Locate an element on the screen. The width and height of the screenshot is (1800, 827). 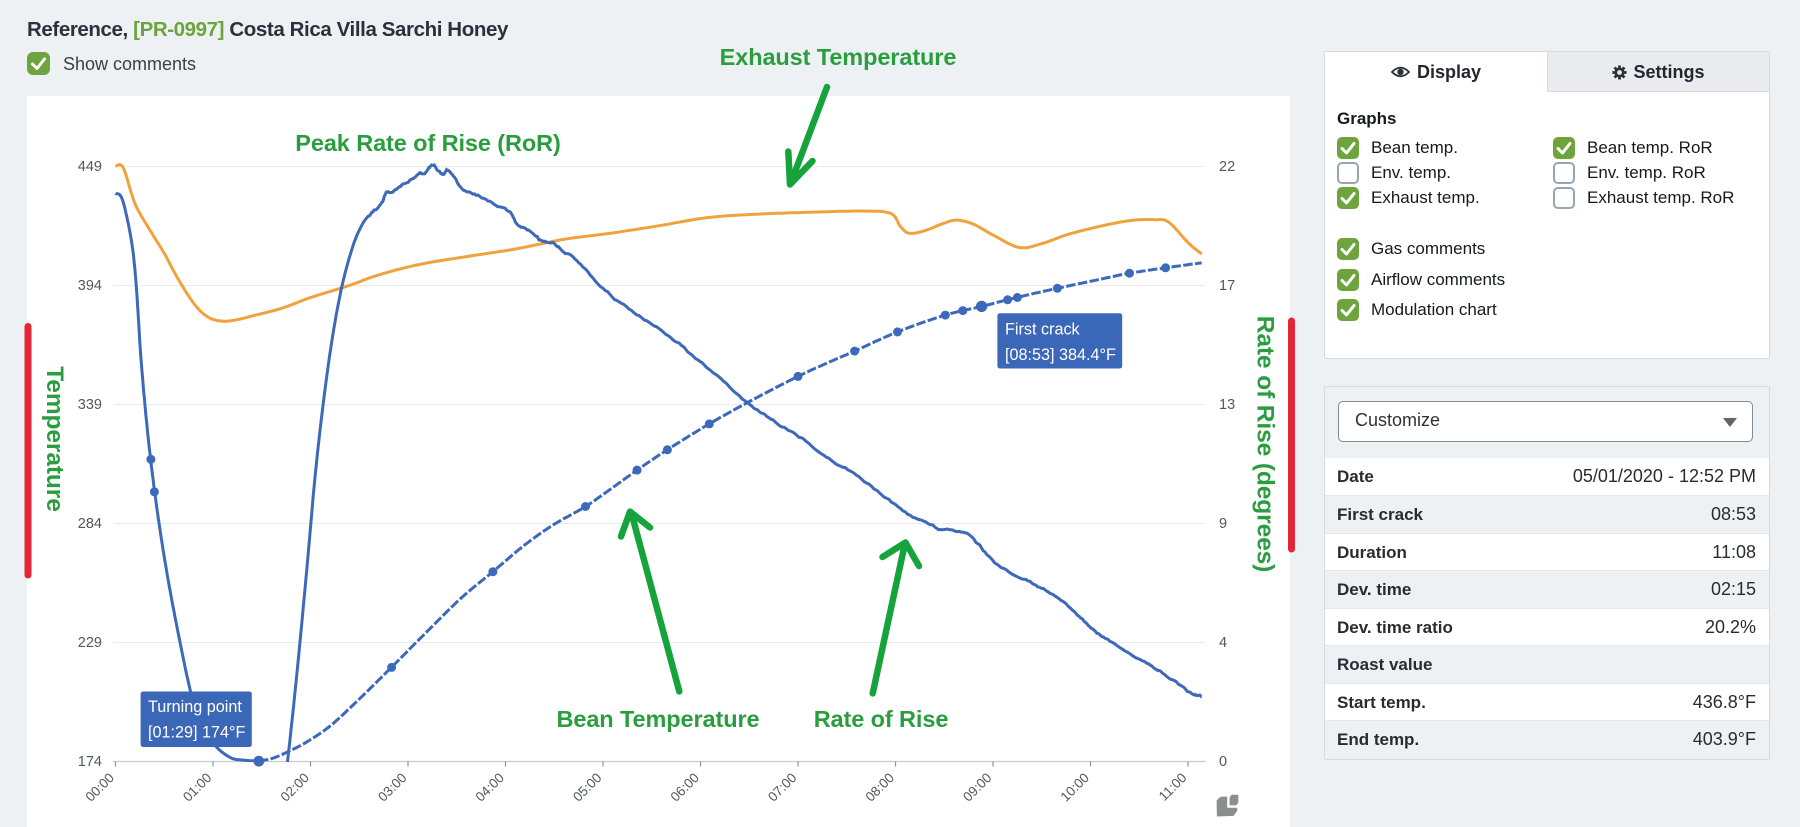
svg-text: Rate of Rise (degrees) is located at coordinates (1265, 444).